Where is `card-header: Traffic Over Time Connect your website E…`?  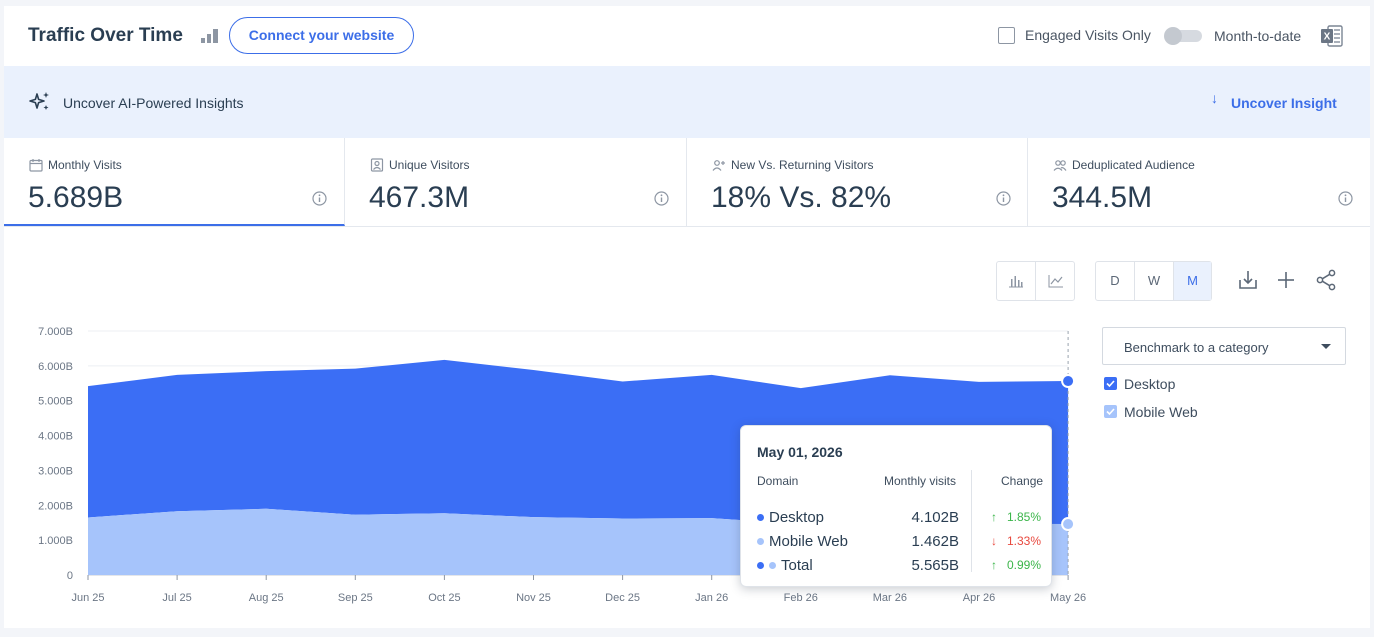 card-header: Traffic Over Time Connect your website E… is located at coordinates (687, 36).